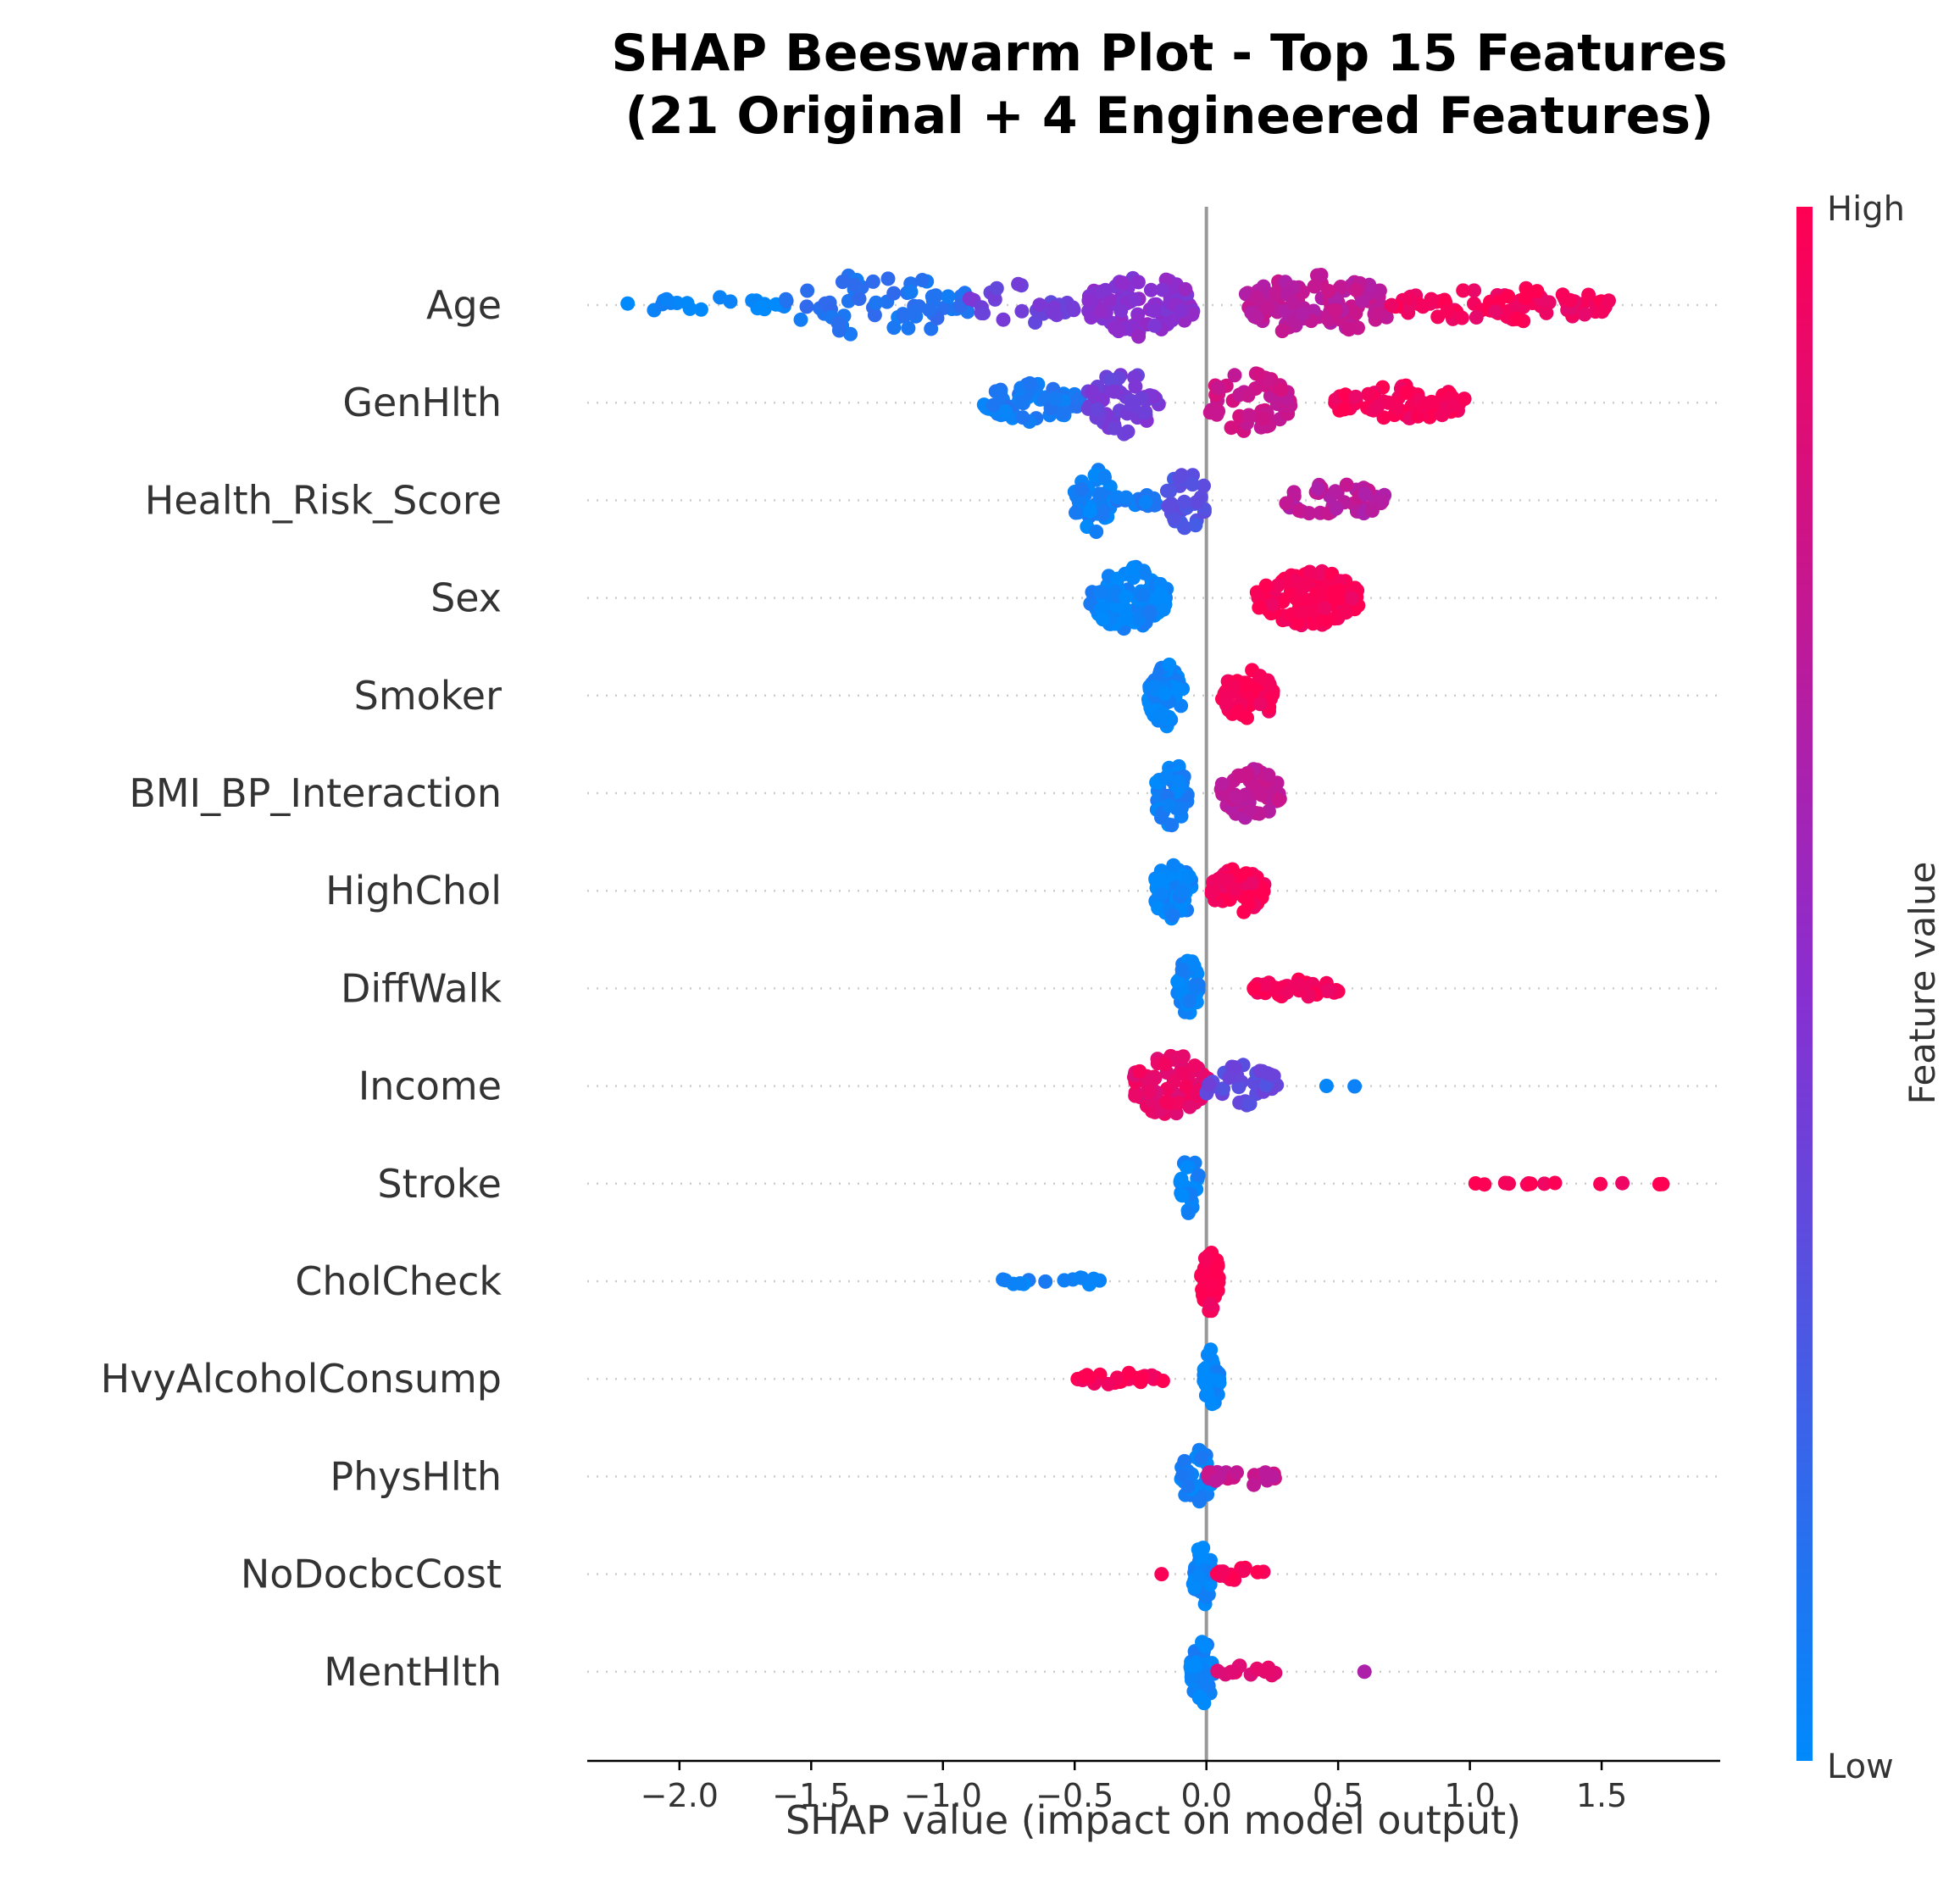  I want to click on x-tick-label: 0.5, so click(1338, 1796).